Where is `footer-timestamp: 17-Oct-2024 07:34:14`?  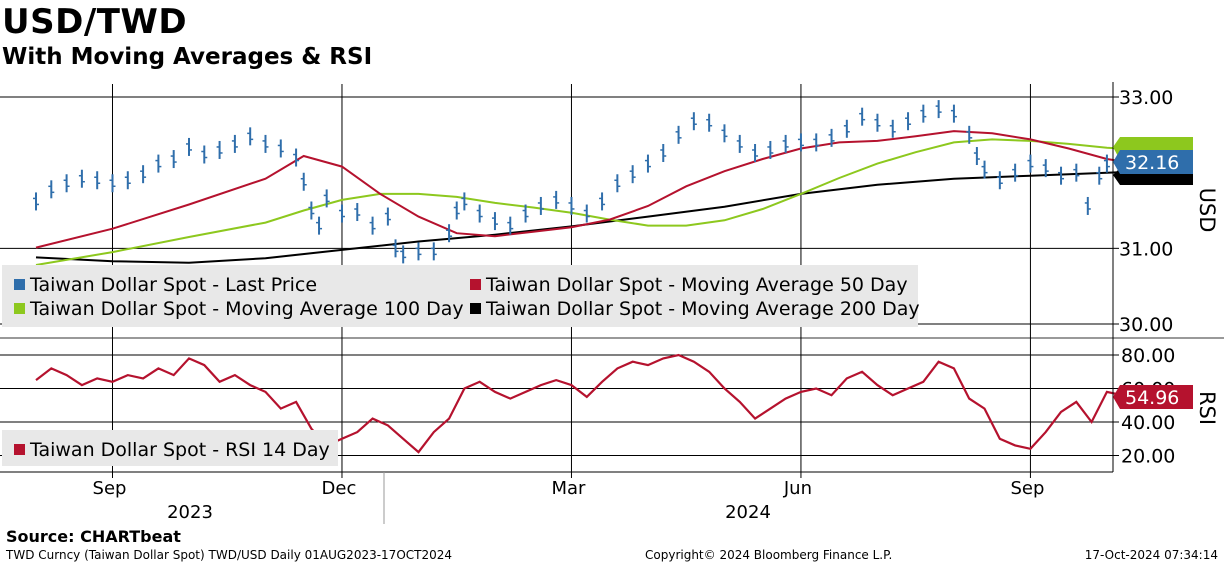
footer-timestamp: 17-Oct-2024 07:34:14 is located at coordinates (1151, 555).